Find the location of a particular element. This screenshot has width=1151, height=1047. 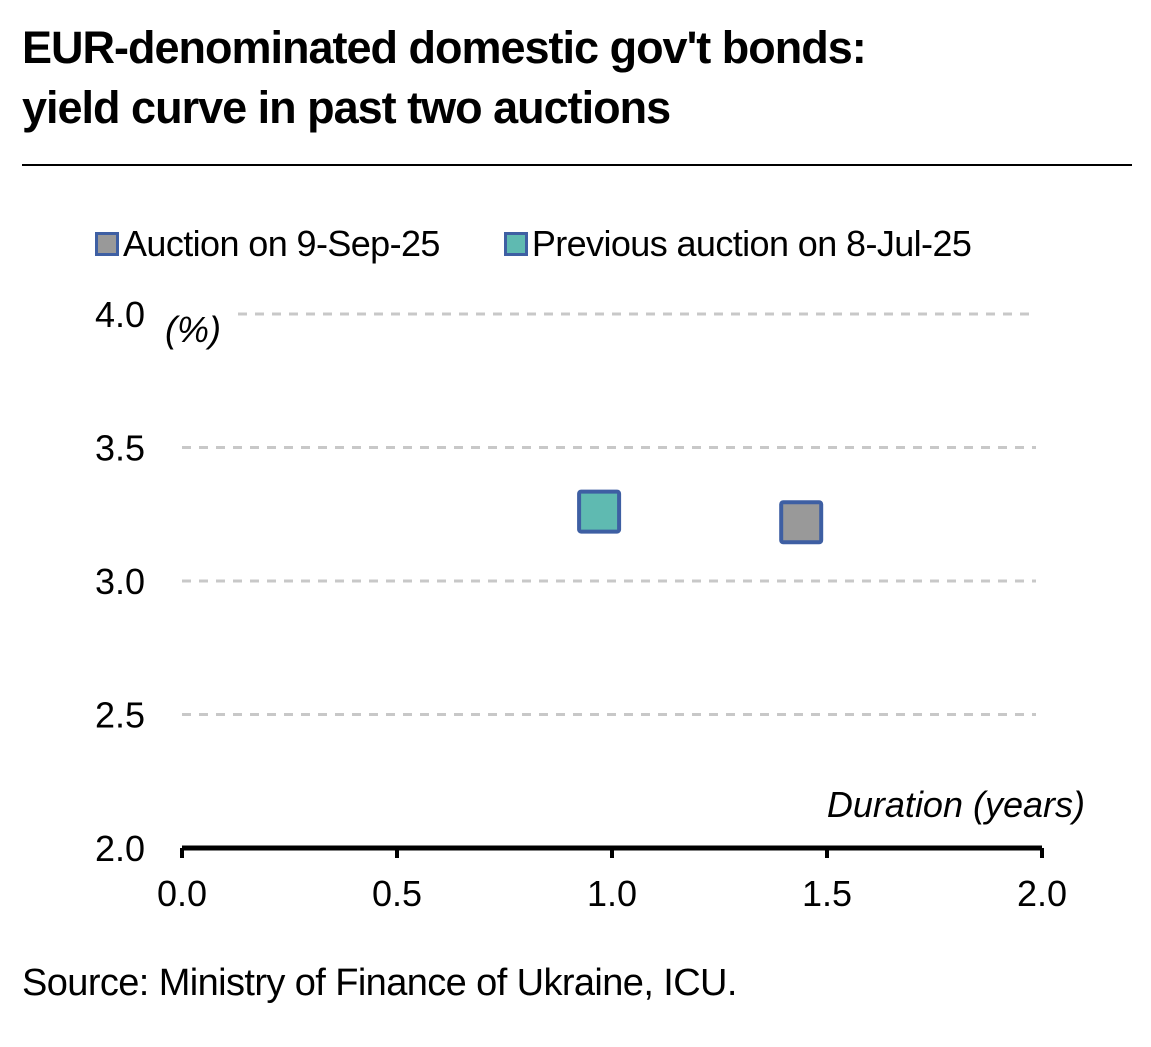

chart-title-line-1: EUR-denominated domestic gov't bonds: is located at coordinates (444, 47).